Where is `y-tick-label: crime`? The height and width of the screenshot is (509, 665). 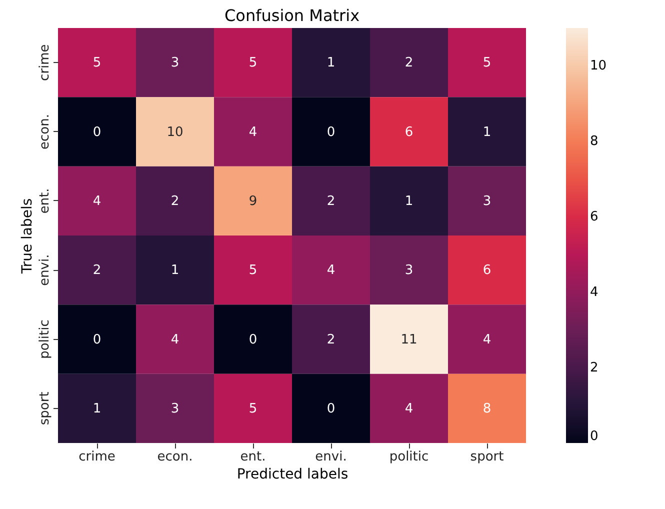 y-tick-label: crime is located at coordinates (45, 62).